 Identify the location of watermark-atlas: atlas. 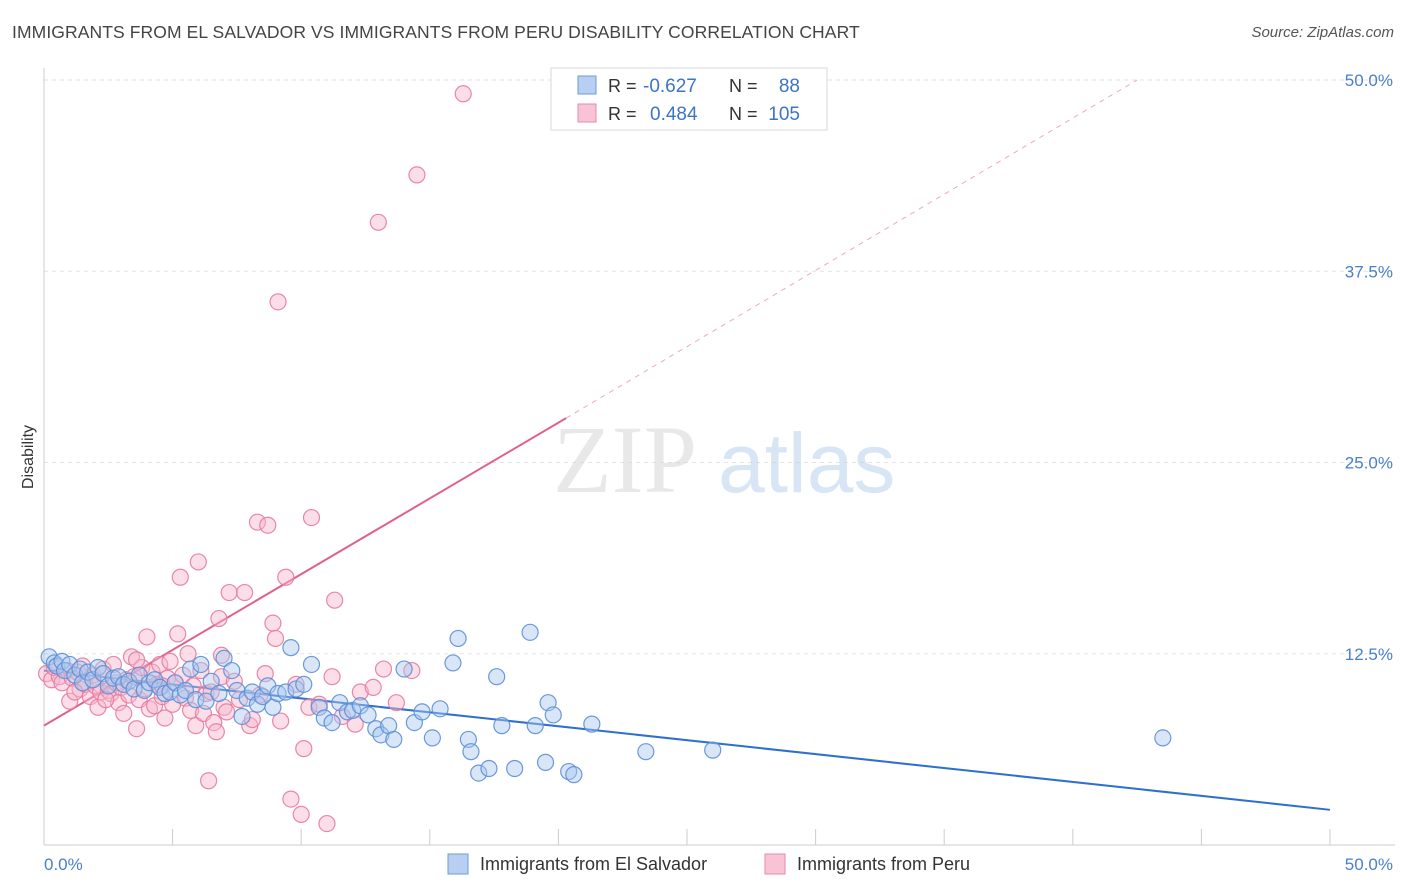
(806, 463).